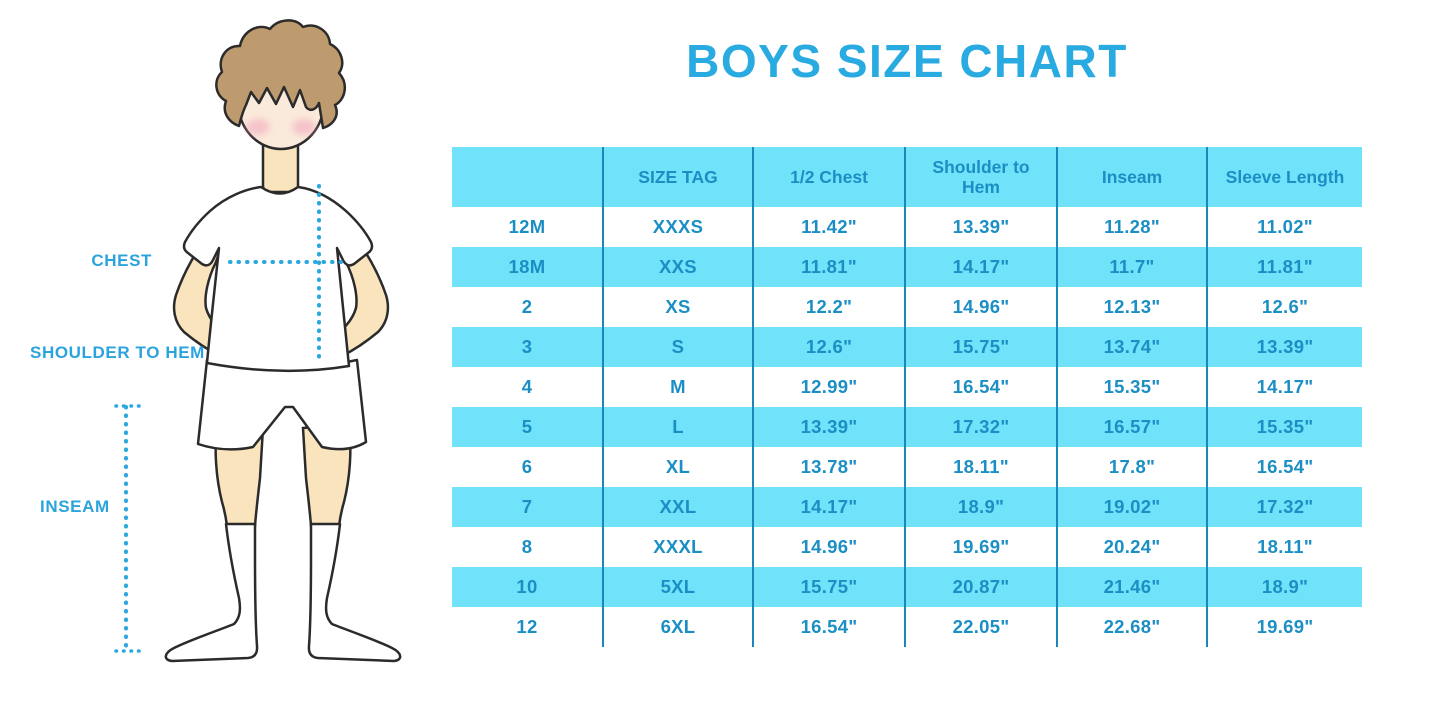  What do you see at coordinates (359, 295) in the screenshot?
I see `boy-arm-right` at bounding box center [359, 295].